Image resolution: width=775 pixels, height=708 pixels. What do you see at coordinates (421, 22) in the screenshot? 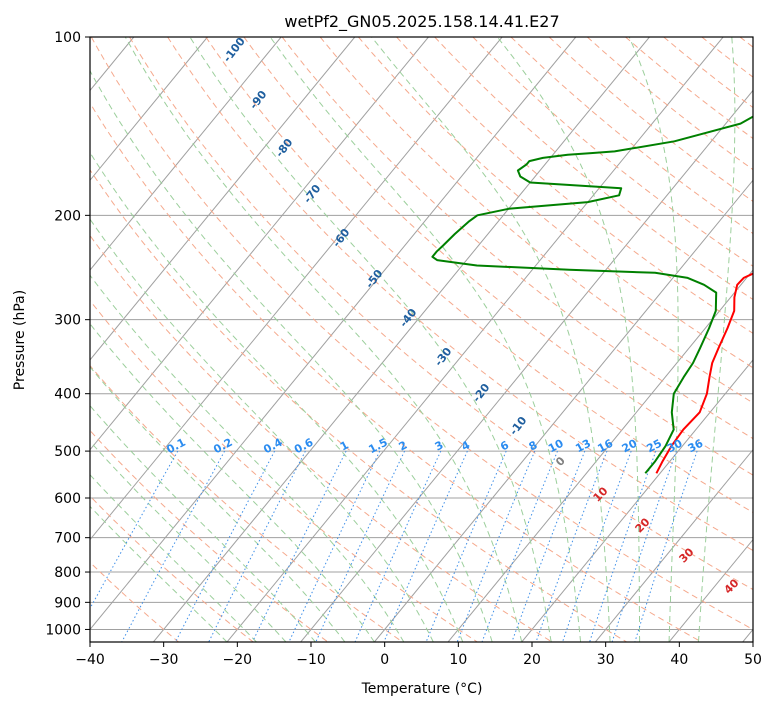
I see `chart-title: wetPf2_GN05.2025.158.14.41.E27` at bounding box center [421, 22].